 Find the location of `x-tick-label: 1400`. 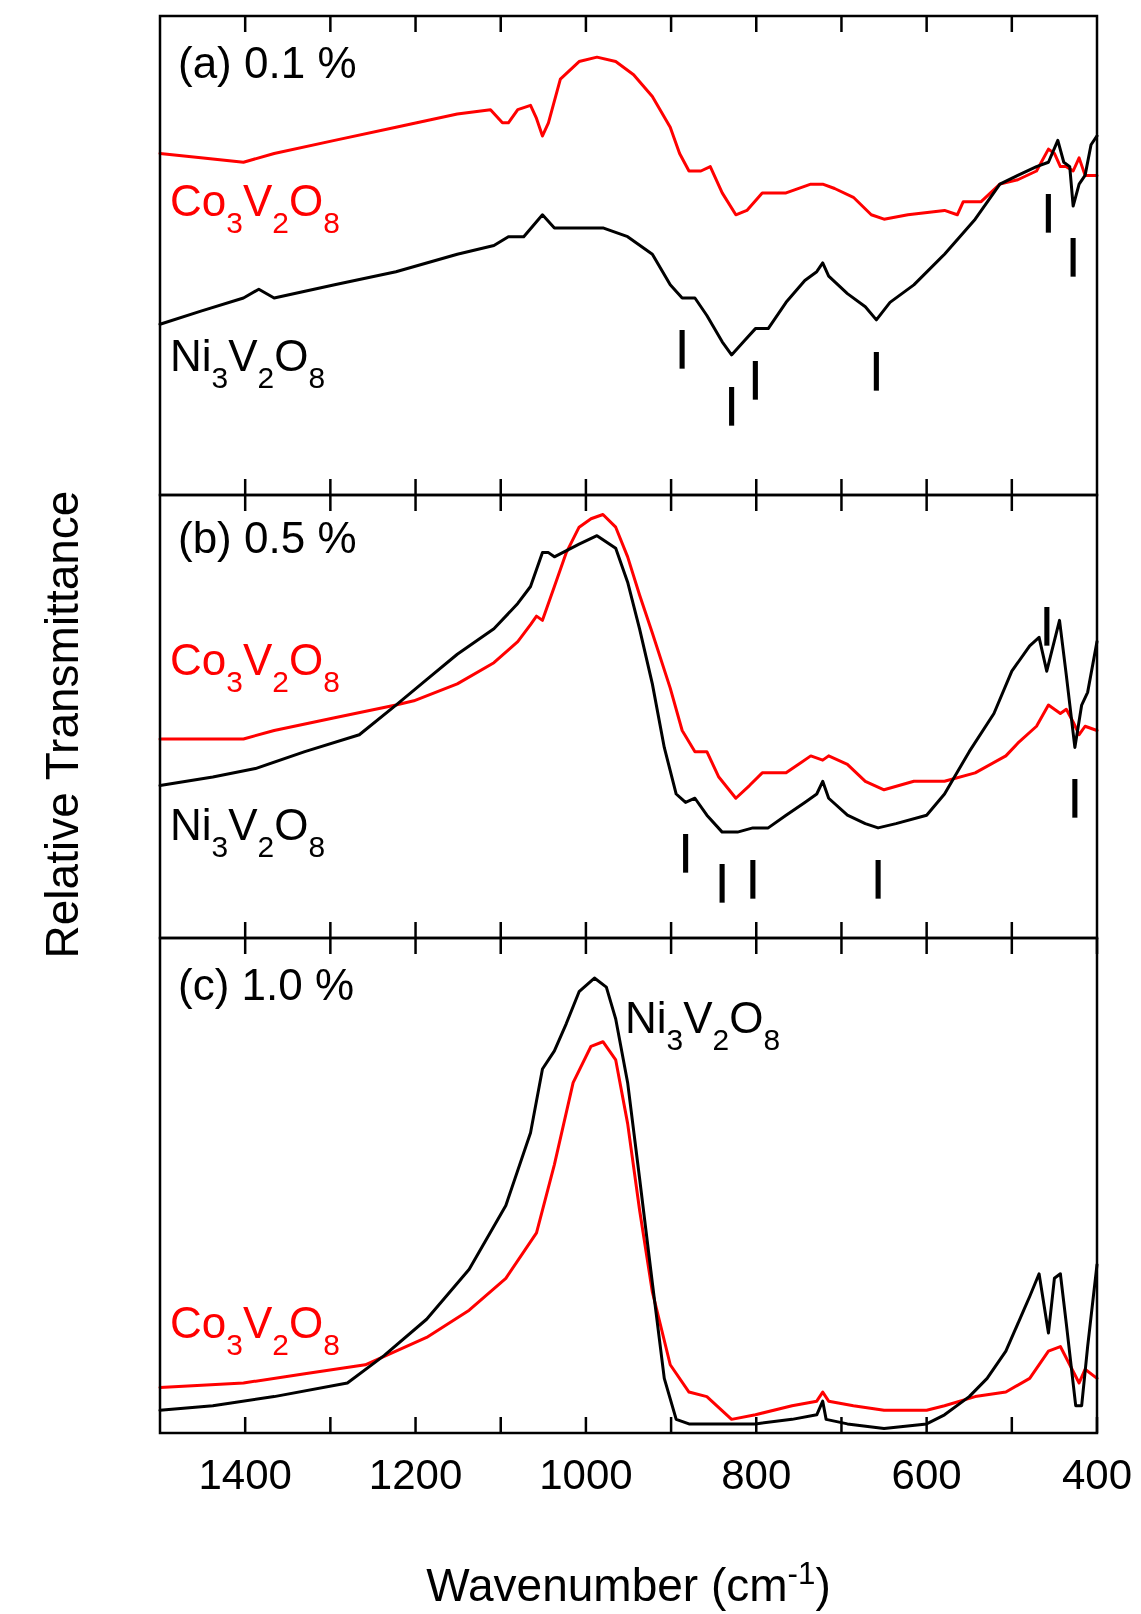

x-tick-label: 1400 is located at coordinates (245, 1474).